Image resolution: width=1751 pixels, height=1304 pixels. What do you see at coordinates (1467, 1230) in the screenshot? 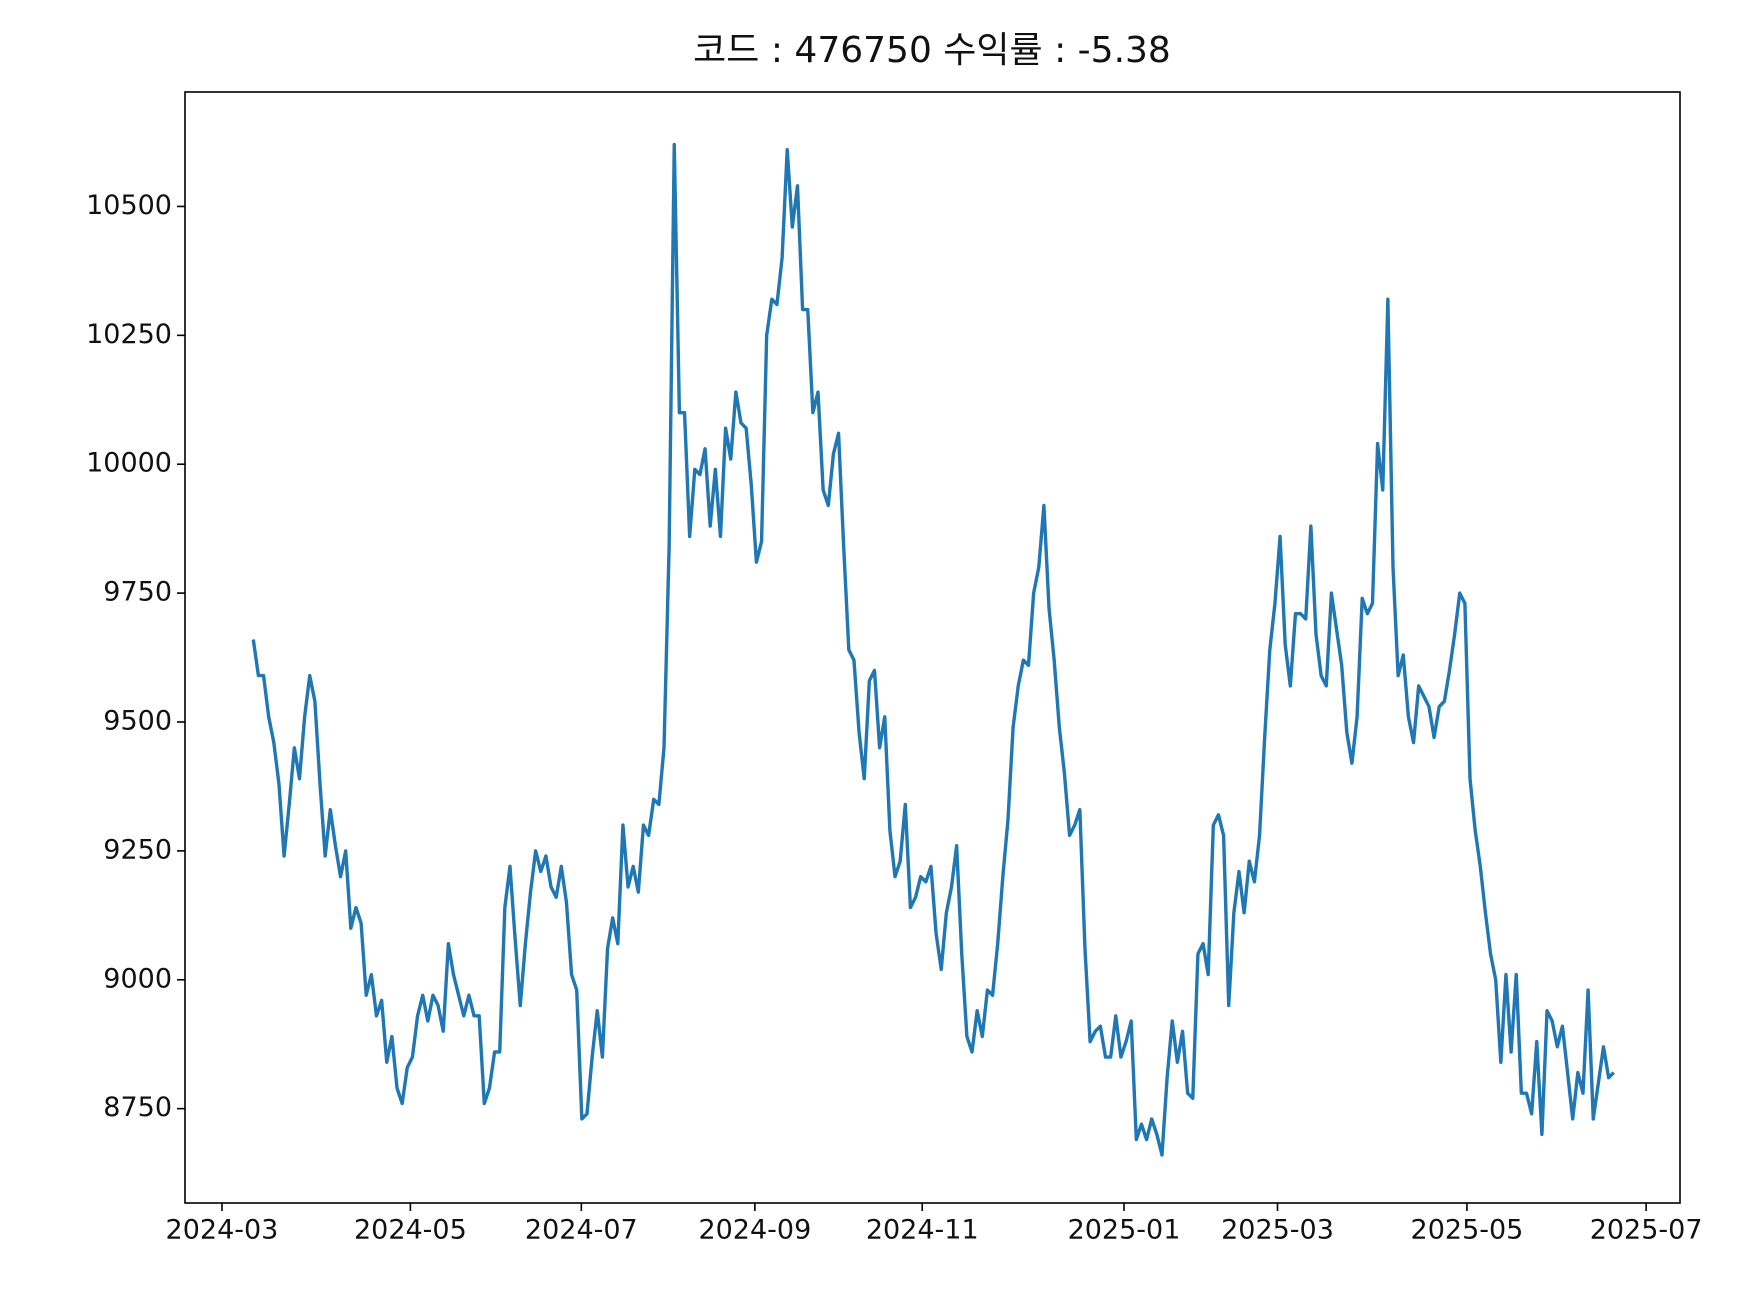
I see `x-tick-label: 2025-05` at bounding box center [1467, 1230].